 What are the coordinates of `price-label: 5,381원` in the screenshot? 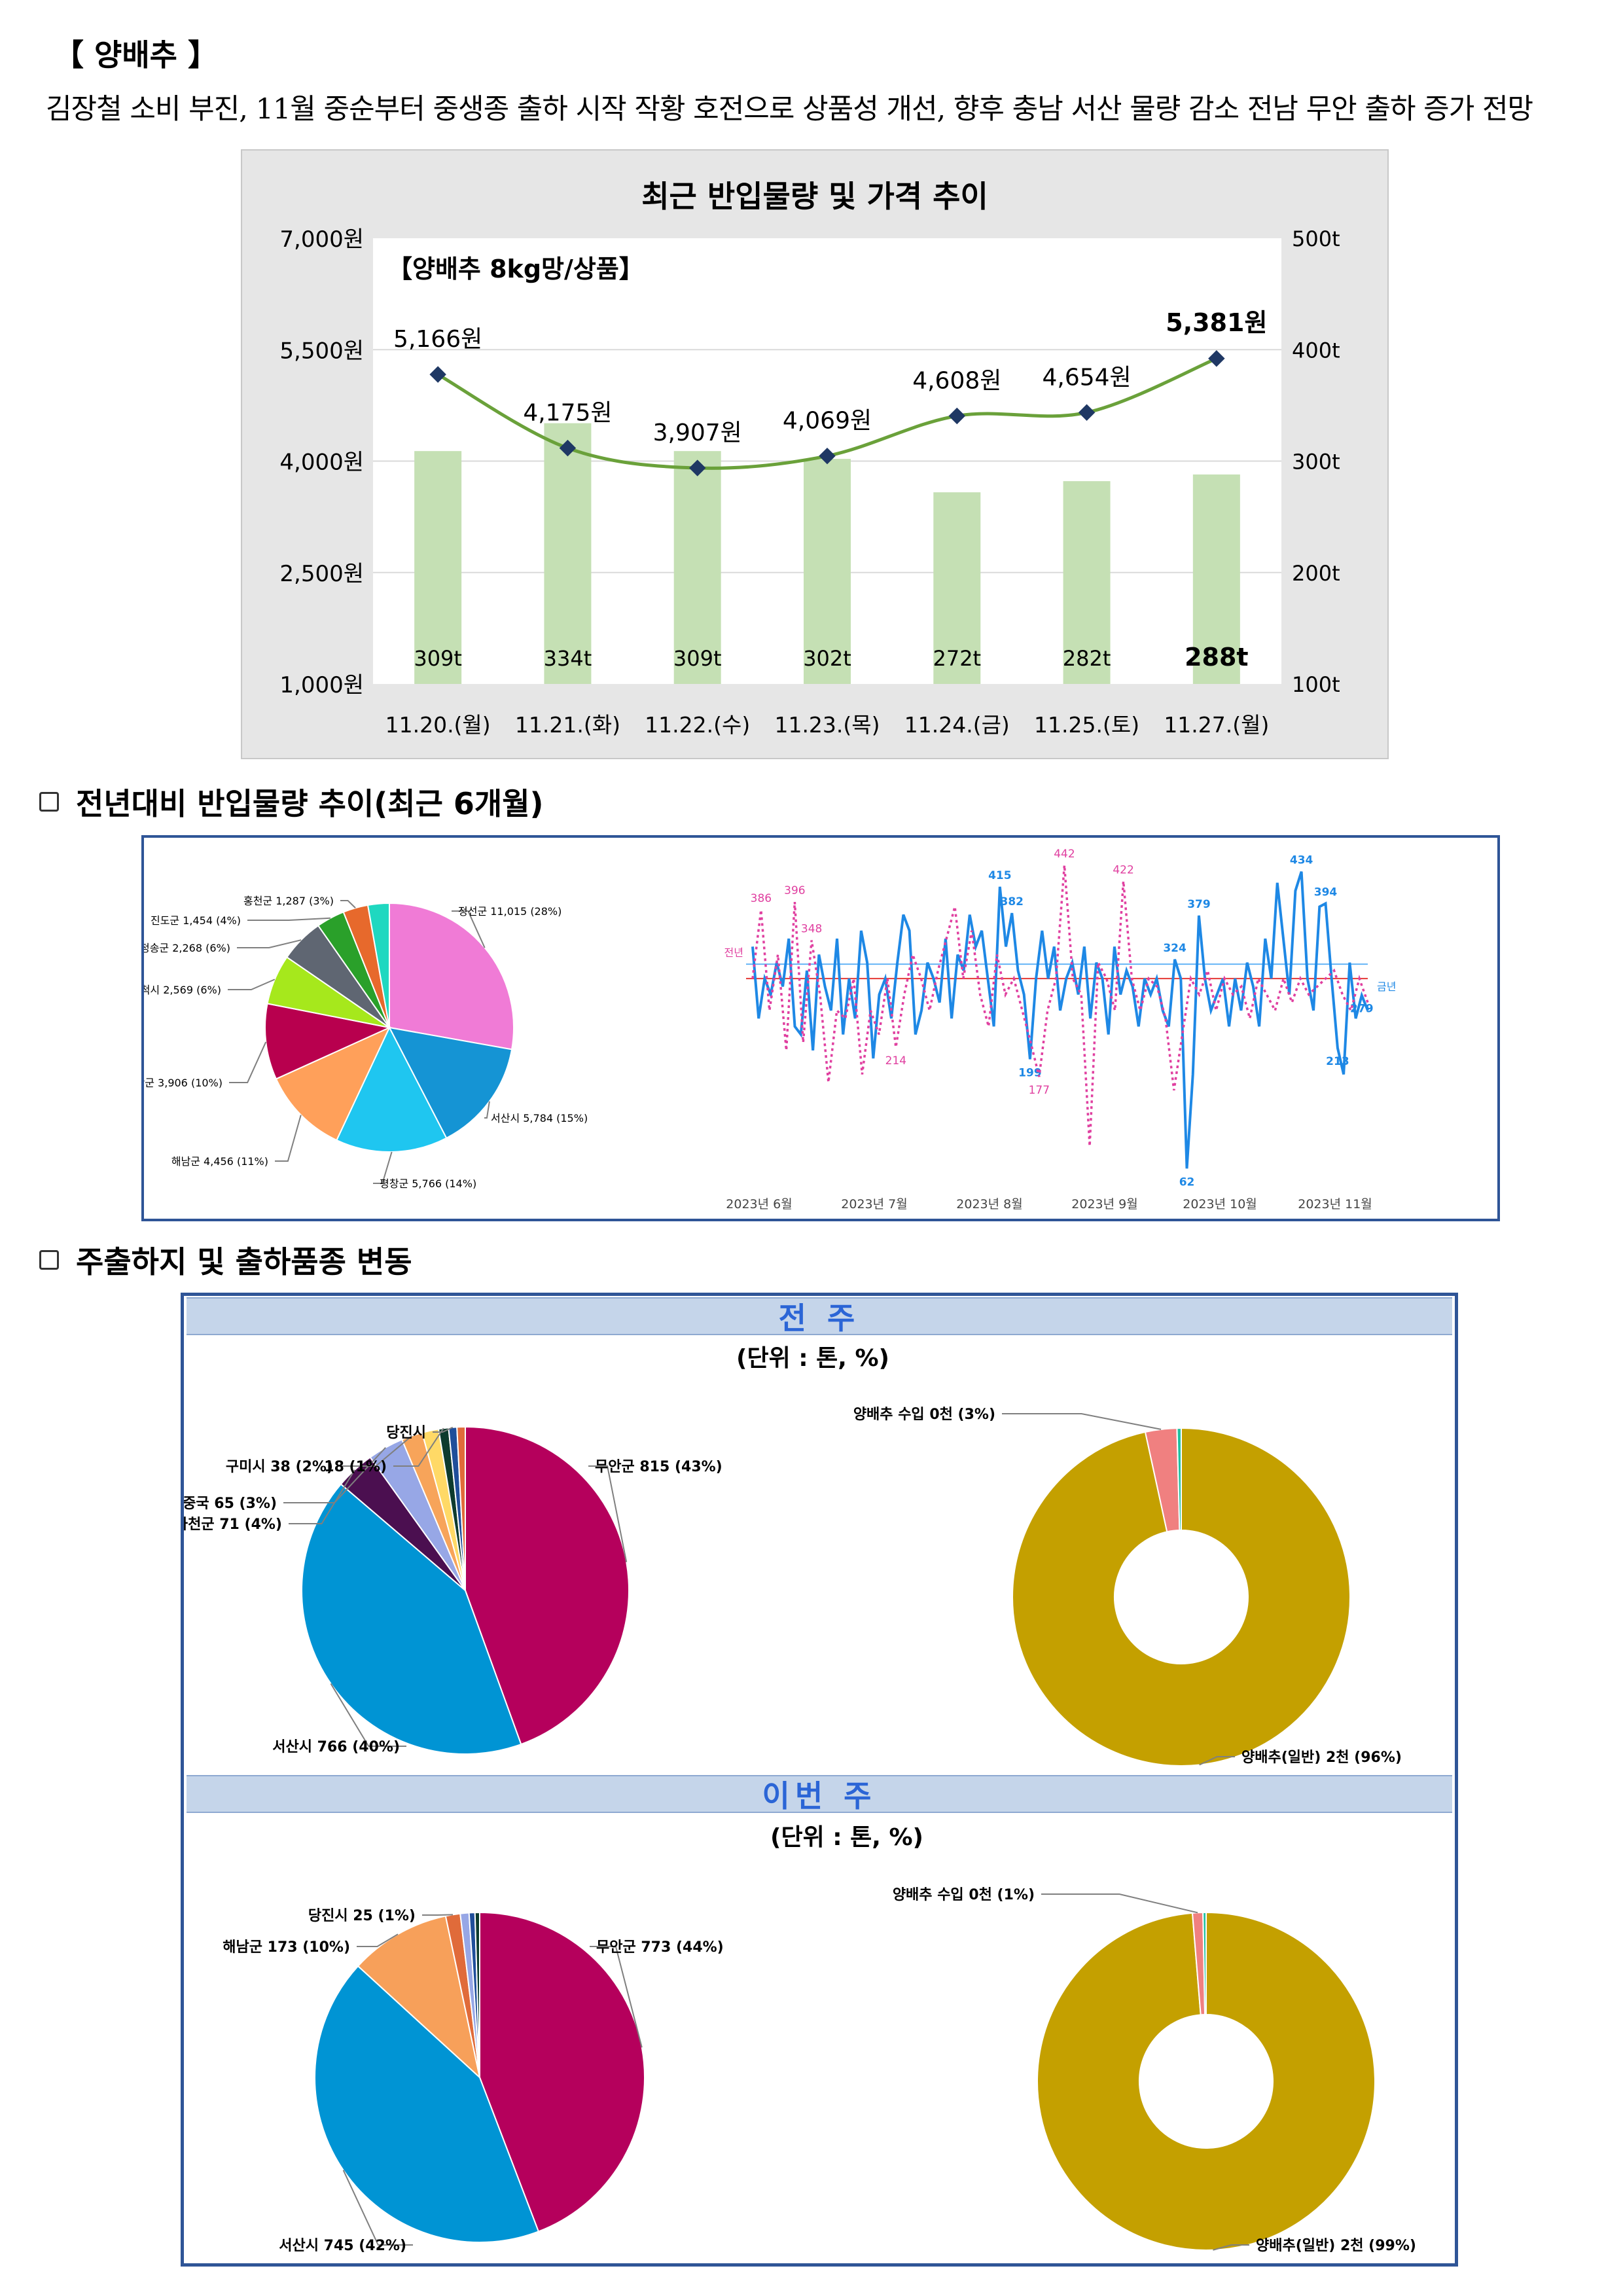 It's located at (1216, 322).